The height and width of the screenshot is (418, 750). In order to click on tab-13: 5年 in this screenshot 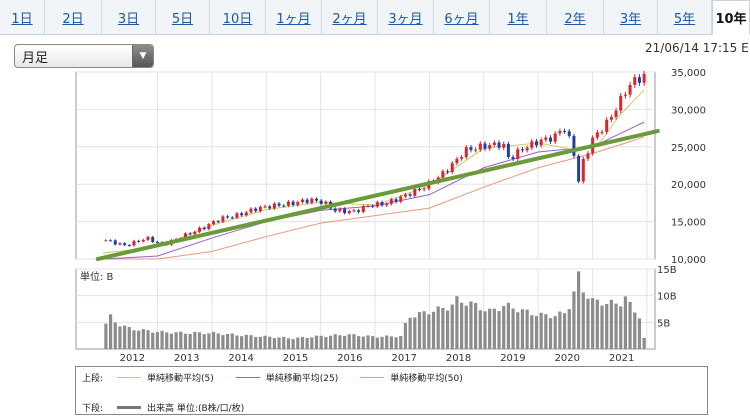, I will do `click(685, 17)`.